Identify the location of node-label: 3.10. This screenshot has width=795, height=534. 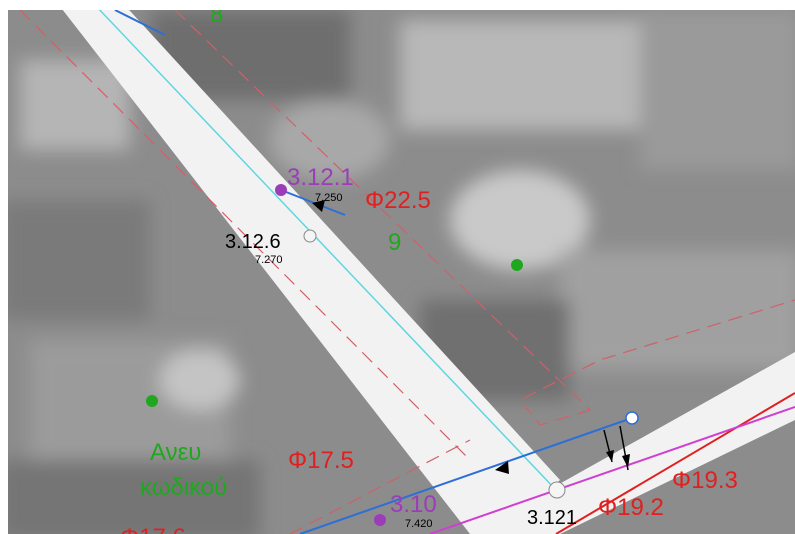
(413, 504).